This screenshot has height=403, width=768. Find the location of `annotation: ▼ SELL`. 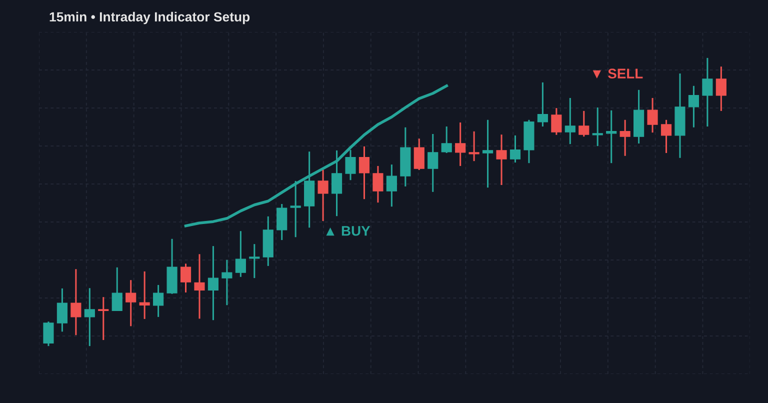

annotation: ▼ SELL is located at coordinates (617, 73).